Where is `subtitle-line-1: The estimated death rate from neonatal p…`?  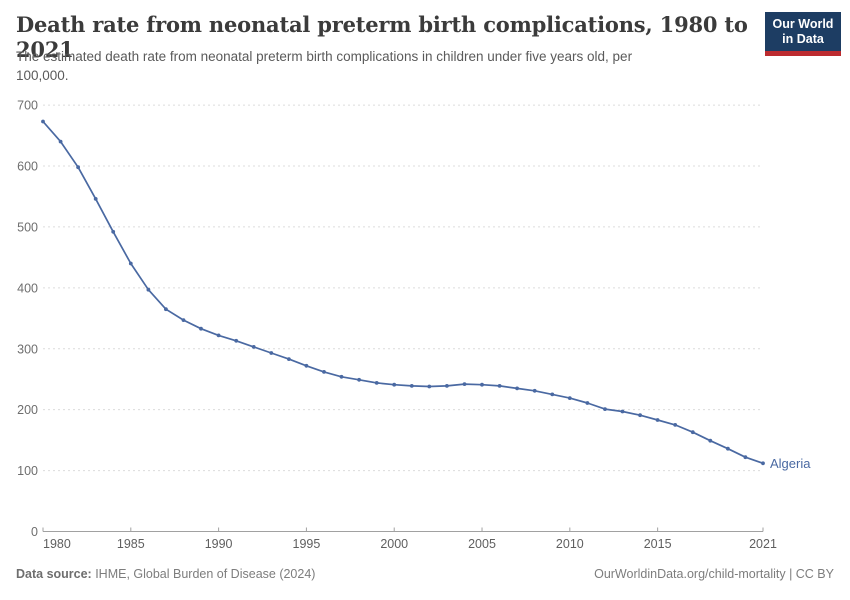
subtitle-line-1: The estimated death rate from neonatal p… is located at coordinates (324, 56).